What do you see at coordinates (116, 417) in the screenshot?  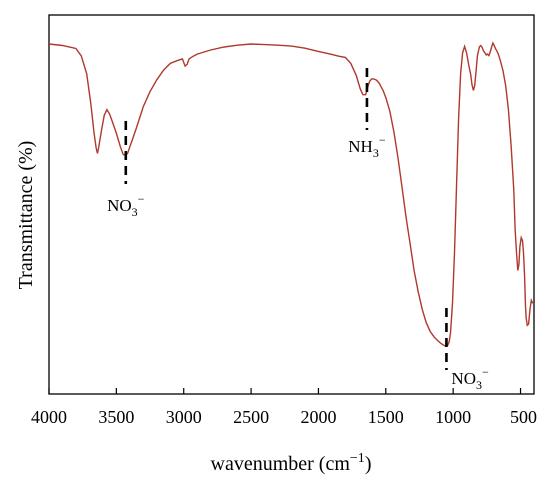 I see `x-tick-label: 3500` at bounding box center [116, 417].